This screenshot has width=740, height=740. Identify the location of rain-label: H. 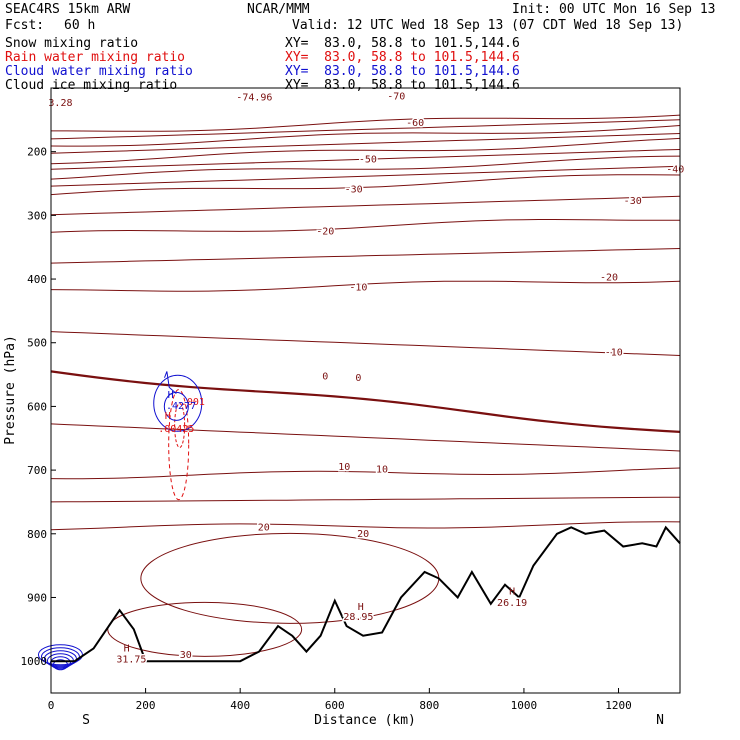
(168, 416).